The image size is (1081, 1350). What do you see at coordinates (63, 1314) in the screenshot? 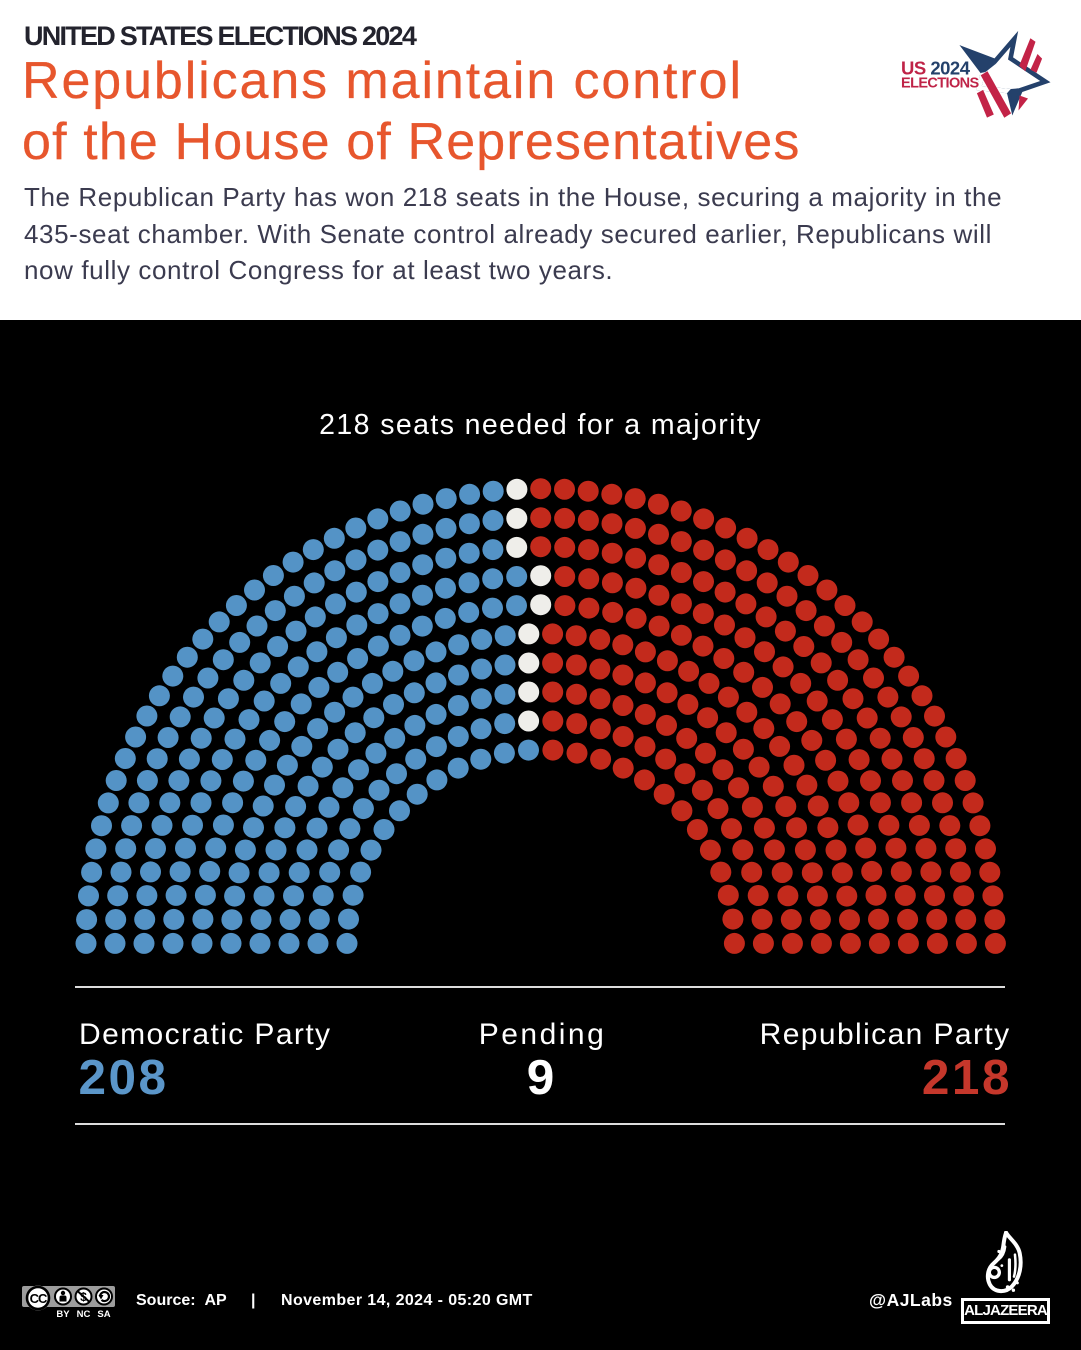
I see `svg-text: BY` at bounding box center [63, 1314].